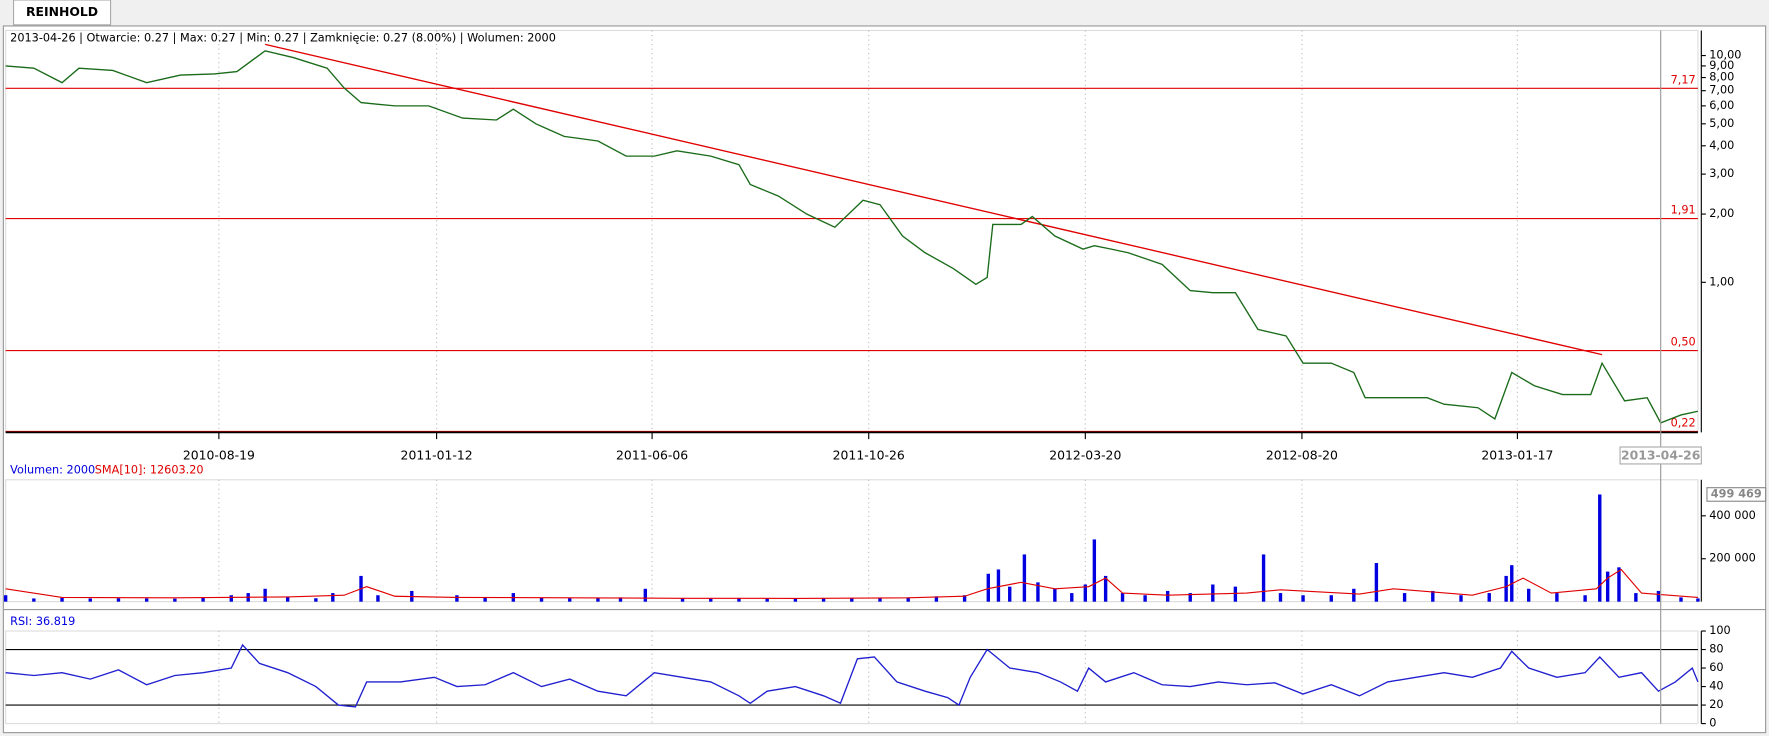 This screenshot has height=736, width=1769. What do you see at coordinates (1720, 630) in the screenshot?
I see `y-tick-label: 100` at bounding box center [1720, 630].